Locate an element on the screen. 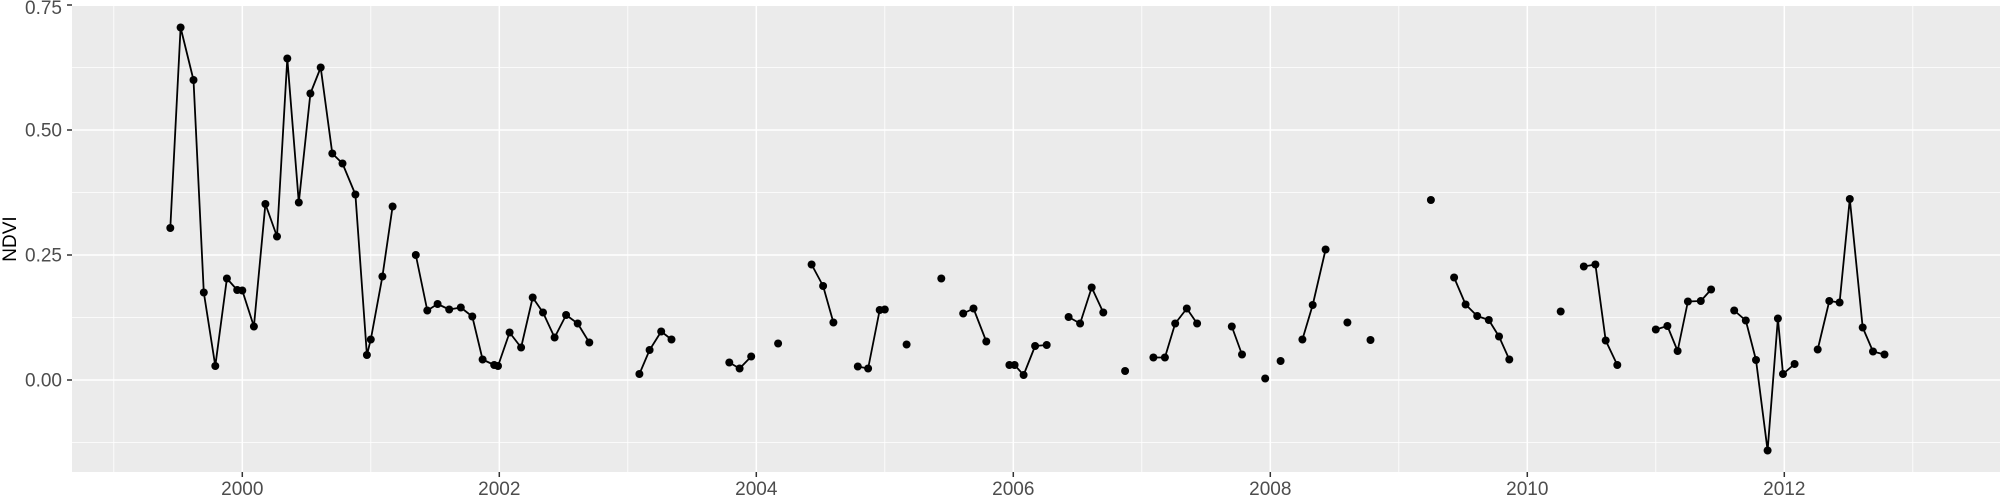 The image size is (2000, 500). x-axis-tick-label: 2008 is located at coordinates (1270, 489).